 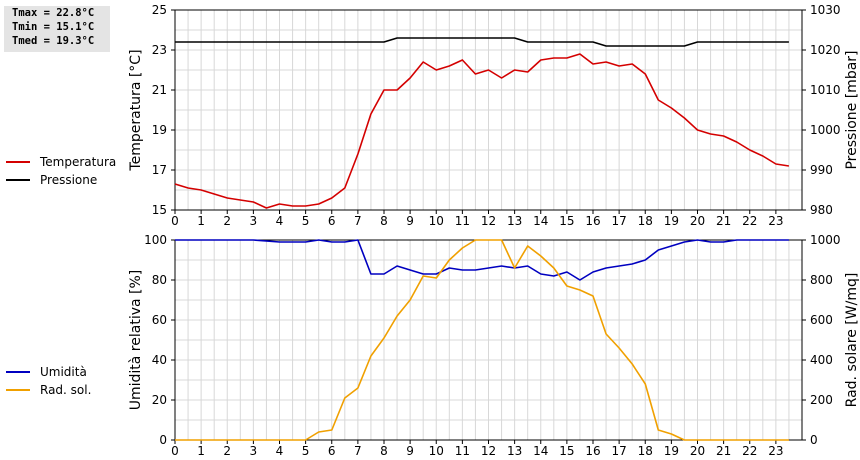 What do you see at coordinates (155, 240) in the screenshot?
I see `y-left-tick-label: 100` at bounding box center [155, 240].